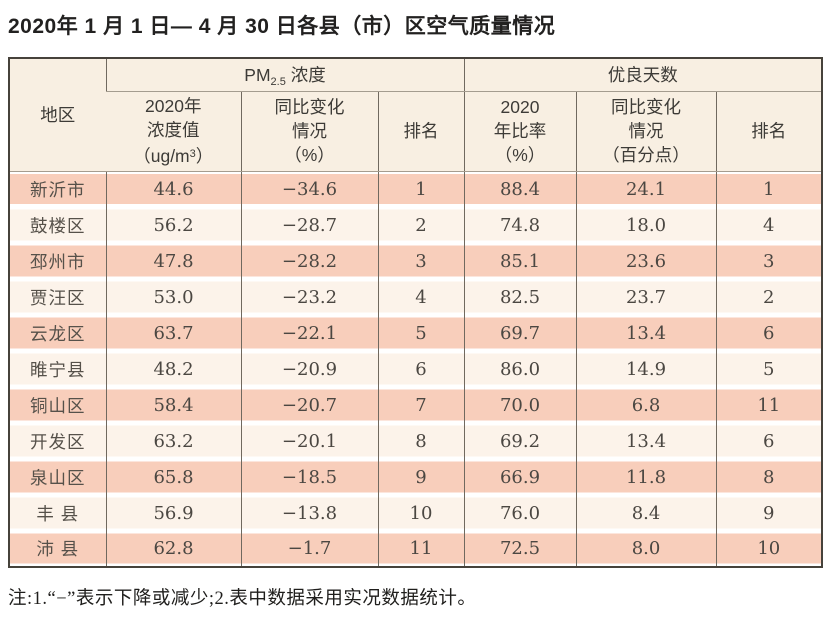  Describe the element at coordinates (769, 131) in the screenshot. I see `col-header-good-rank: 排名` at that location.